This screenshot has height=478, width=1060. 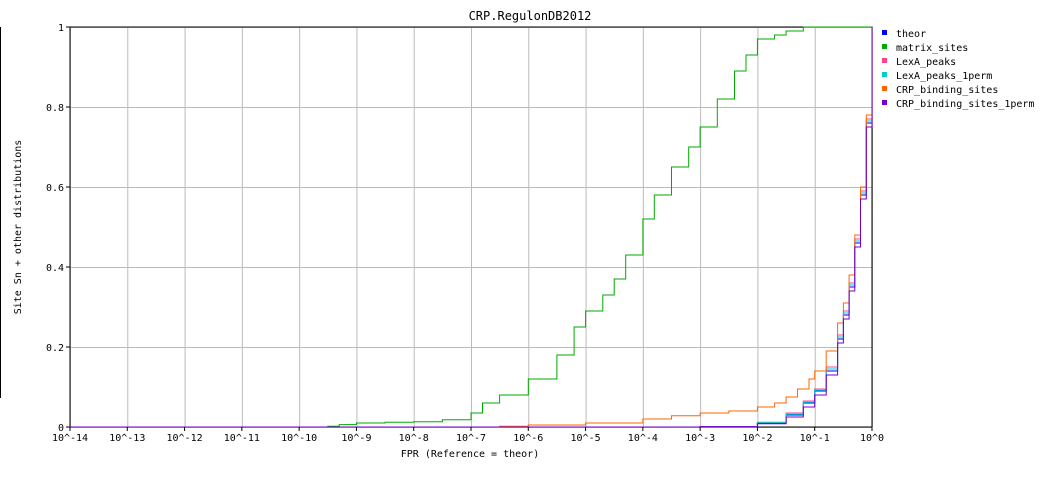 What do you see at coordinates (58, 228) in the screenshot?
I see `y-tick-labels: 0 0.2 0.4 0.6 0.8 1` at bounding box center [58, 228].